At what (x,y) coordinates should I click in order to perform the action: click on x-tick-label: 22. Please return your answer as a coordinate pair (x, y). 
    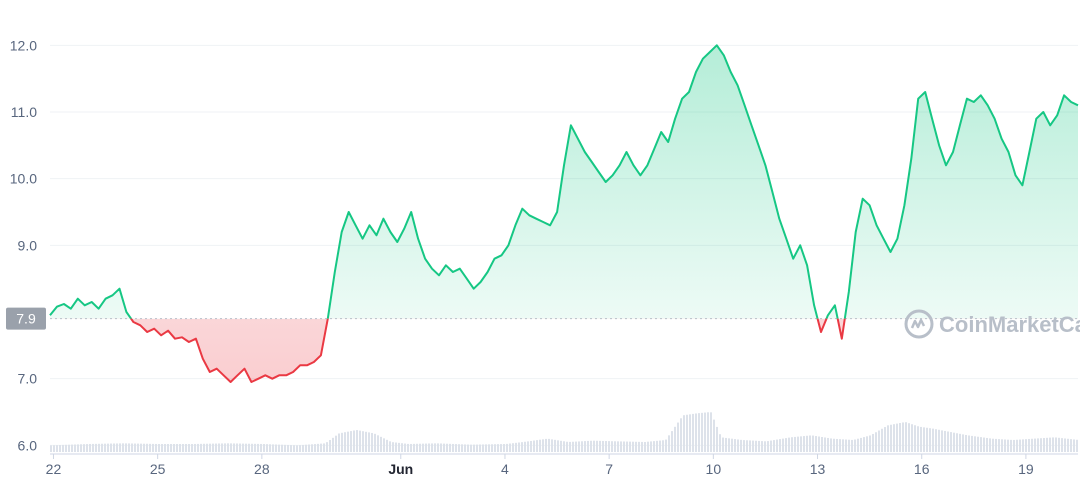
    Looking at the image, I should click on (54, 469).